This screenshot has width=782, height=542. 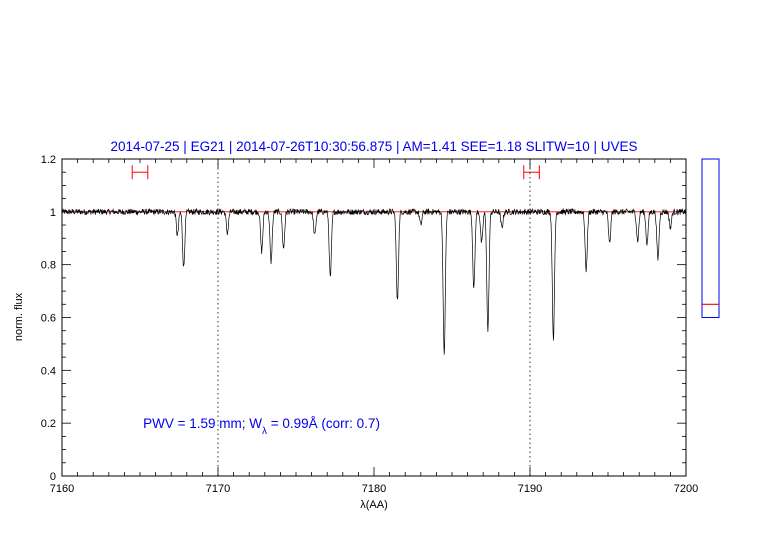 I want to click on x-tick-label: 7180, so click(x=374, y=489).